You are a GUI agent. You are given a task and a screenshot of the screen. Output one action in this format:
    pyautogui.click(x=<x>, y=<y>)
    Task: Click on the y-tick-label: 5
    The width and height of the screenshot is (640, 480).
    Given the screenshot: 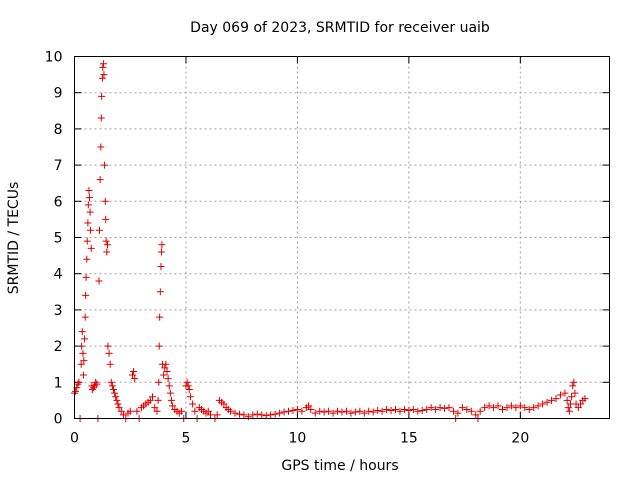 What is the action you would take?
    pyautogui.click(x=58, y=239)
    